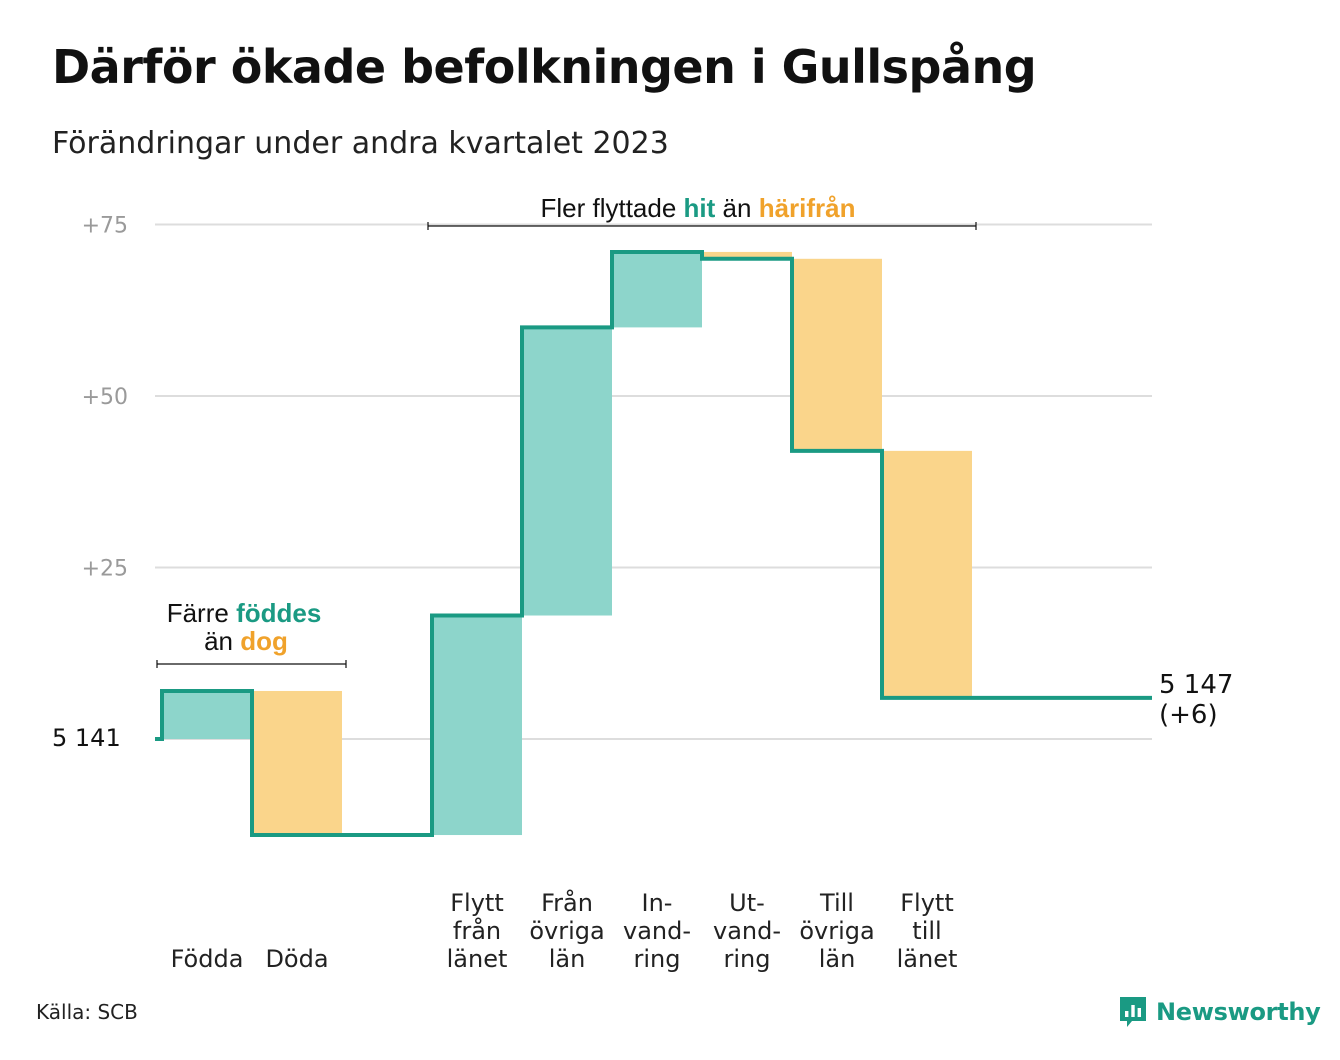 This screenshot has height=1060, width=1340. I want to click on brand-name: Newsworthy, so click(1238, 1012).